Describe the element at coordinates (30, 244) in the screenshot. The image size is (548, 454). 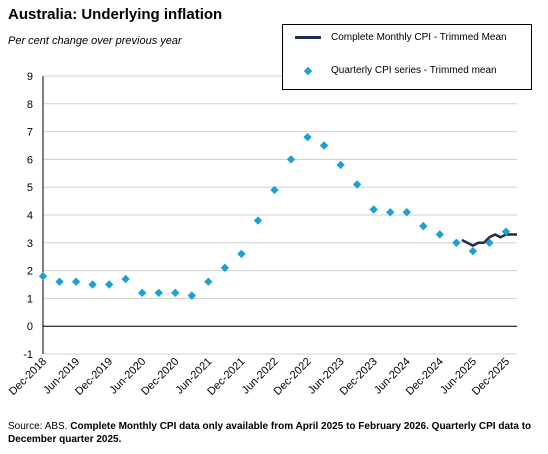
I see `y-tick-label: 3` at that location.